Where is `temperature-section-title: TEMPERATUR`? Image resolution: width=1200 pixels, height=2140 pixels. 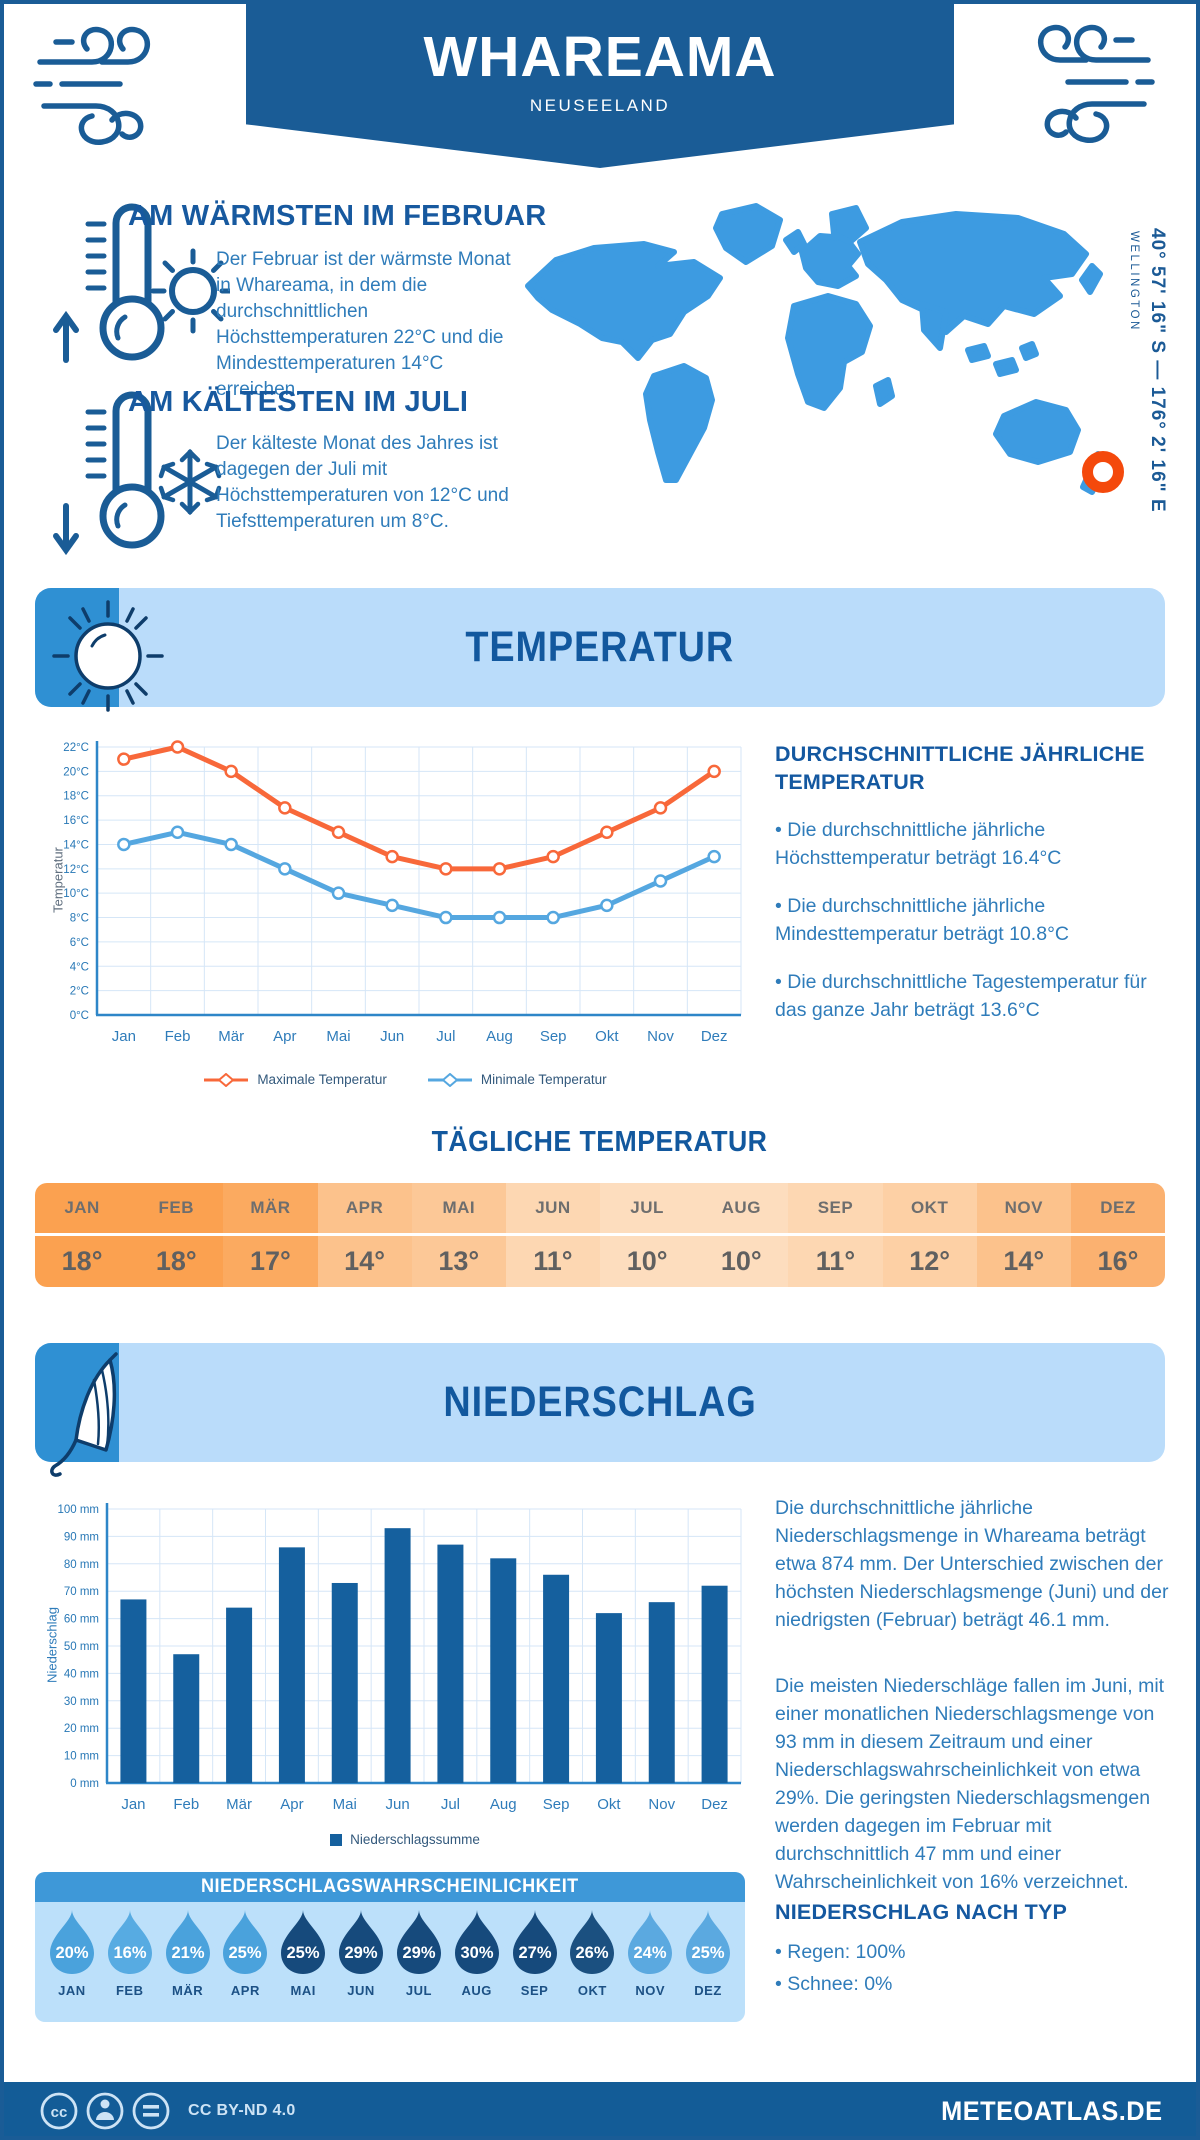 temperature-section-title: TEMPERATUR is located at coordinates (600, 647).